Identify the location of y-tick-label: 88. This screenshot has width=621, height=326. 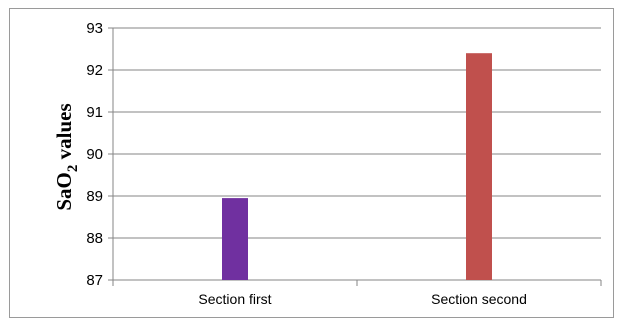
(94, 238).